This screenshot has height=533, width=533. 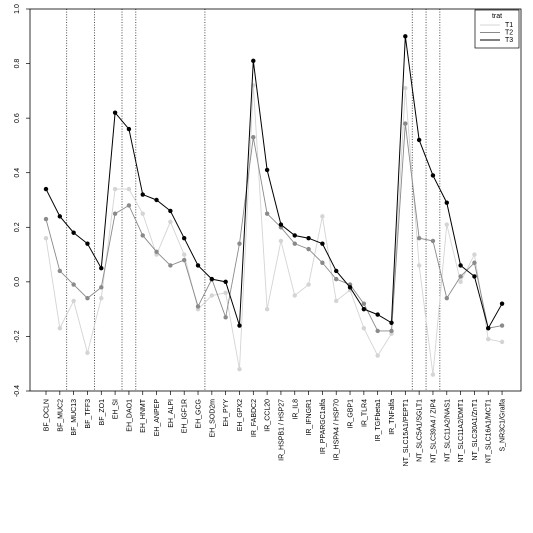 I want to click on x-tick-label: IR_TLR4, so click(x=364, y=413).